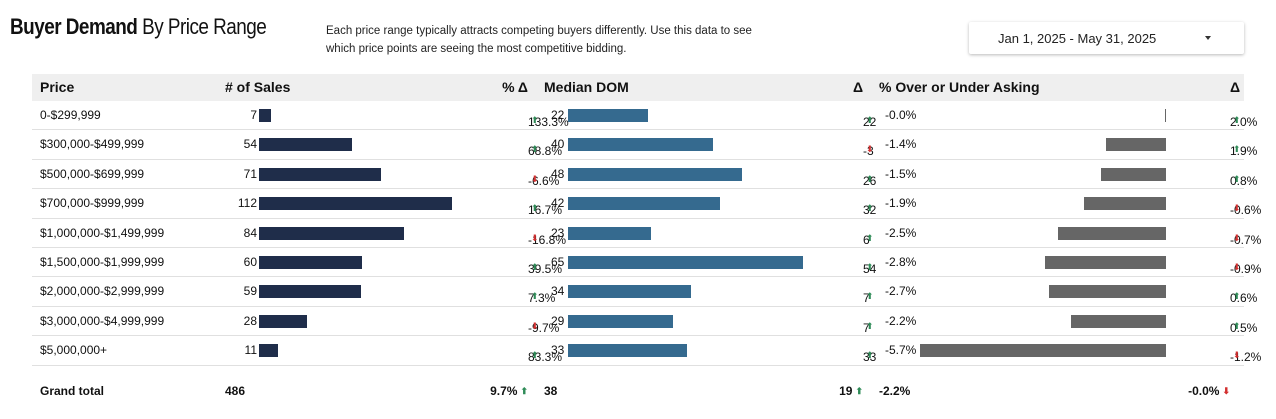  I want to click on table-row: 0-$299,999 7 133.3% ⬆ 22 22 ⬆ -0.0% 2.0% ⬆, so click(644, 116).